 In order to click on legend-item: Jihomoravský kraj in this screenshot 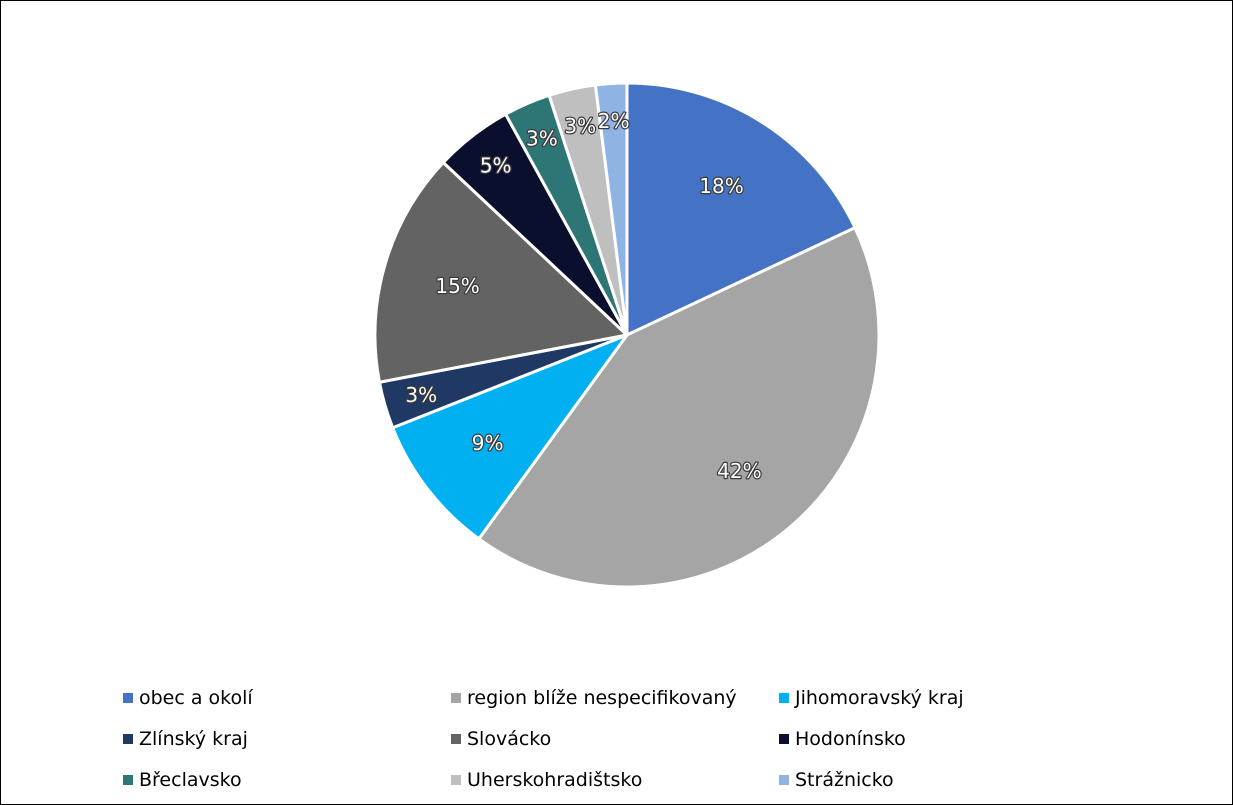, I will do `click(944, 697)`.